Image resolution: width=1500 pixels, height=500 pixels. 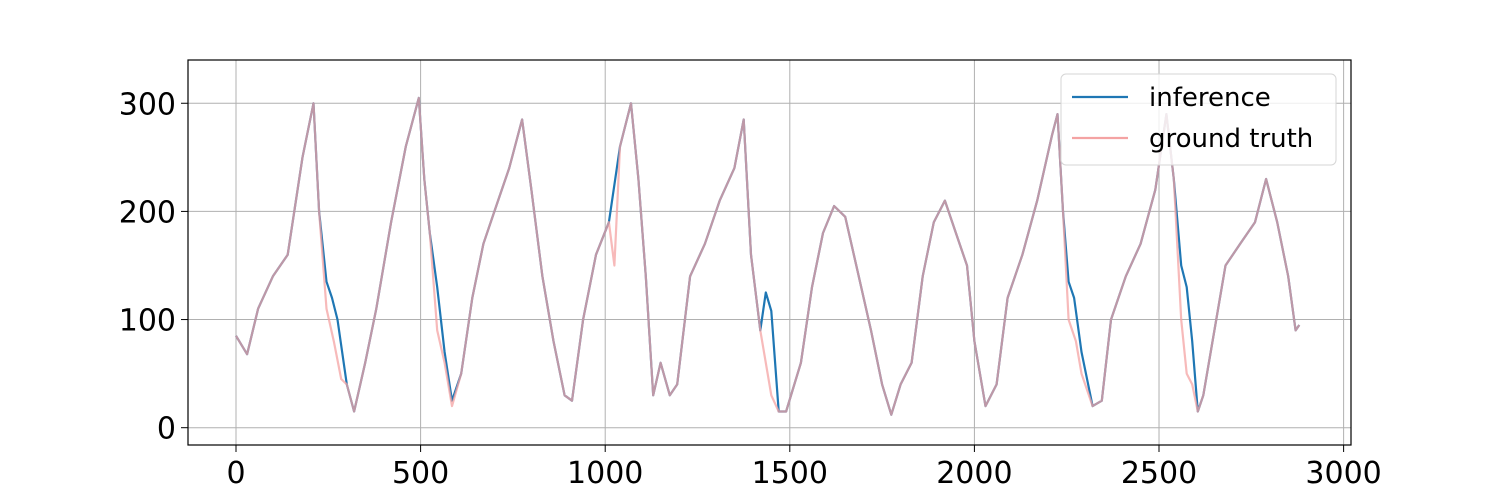 I want to click on y-tick-label: 300, so click(x=147, y=104).